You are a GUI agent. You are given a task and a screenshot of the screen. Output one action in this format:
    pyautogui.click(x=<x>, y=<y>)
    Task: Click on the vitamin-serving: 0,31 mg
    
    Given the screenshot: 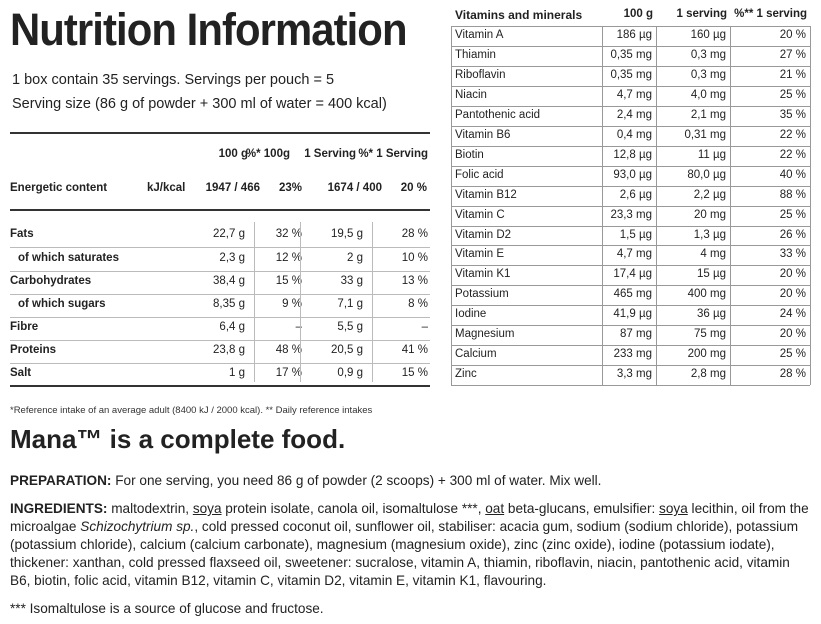 What is the action you would take?
    pyautogui.click(x=705, y=134)
    